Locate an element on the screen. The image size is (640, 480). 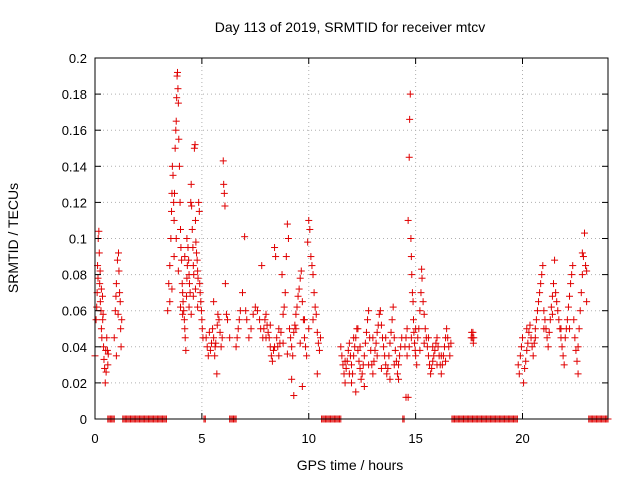
y-tick-label: 0.2 is located at coordinates (78, 58).